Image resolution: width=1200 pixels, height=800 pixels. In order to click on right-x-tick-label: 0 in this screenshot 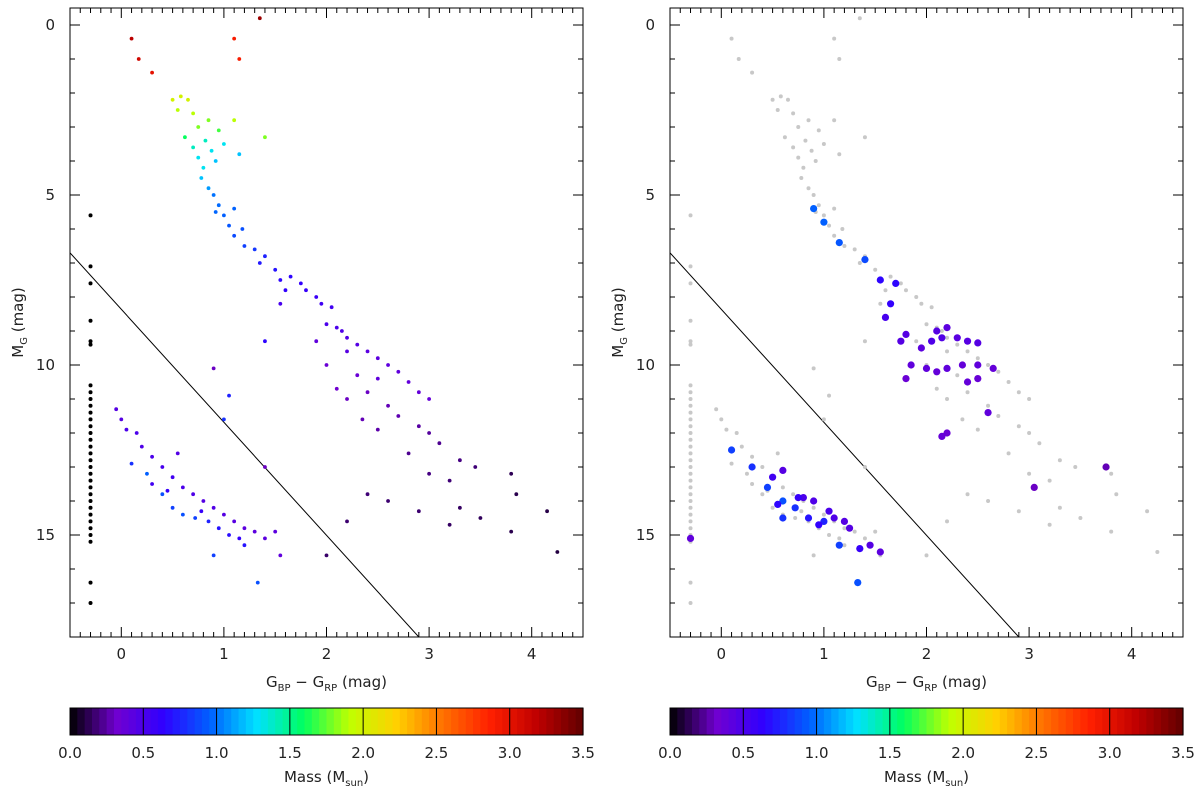, I will do `click(722, 654)`.